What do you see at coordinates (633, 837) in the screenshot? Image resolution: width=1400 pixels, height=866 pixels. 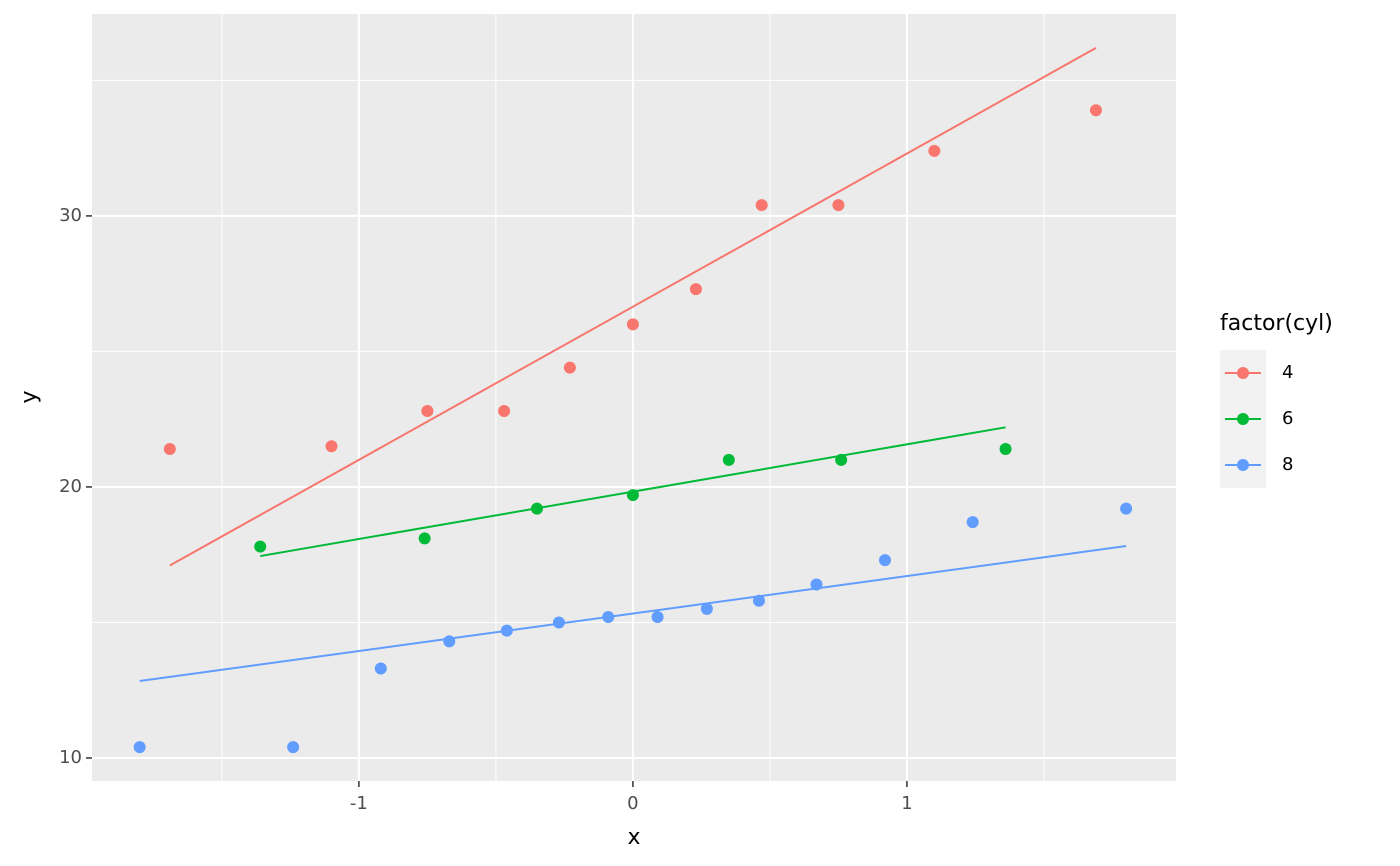 I see `x-axis-title: x` at bounding box center [633, 837].